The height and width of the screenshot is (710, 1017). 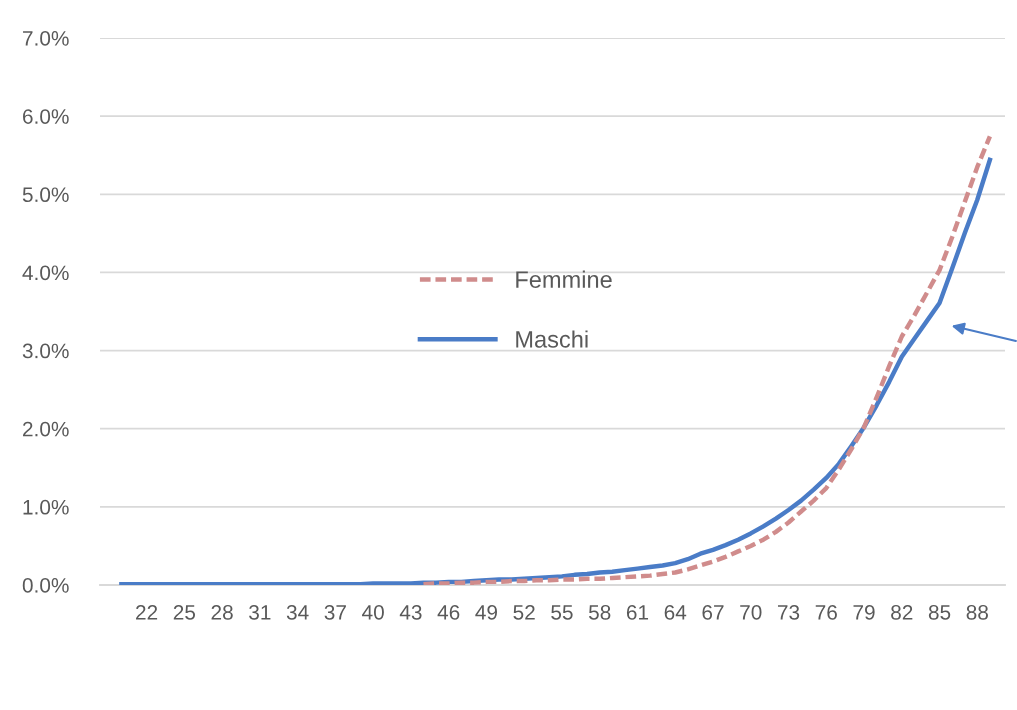 I want to click on x-tick-label: 70, so click(x=751, y=612).